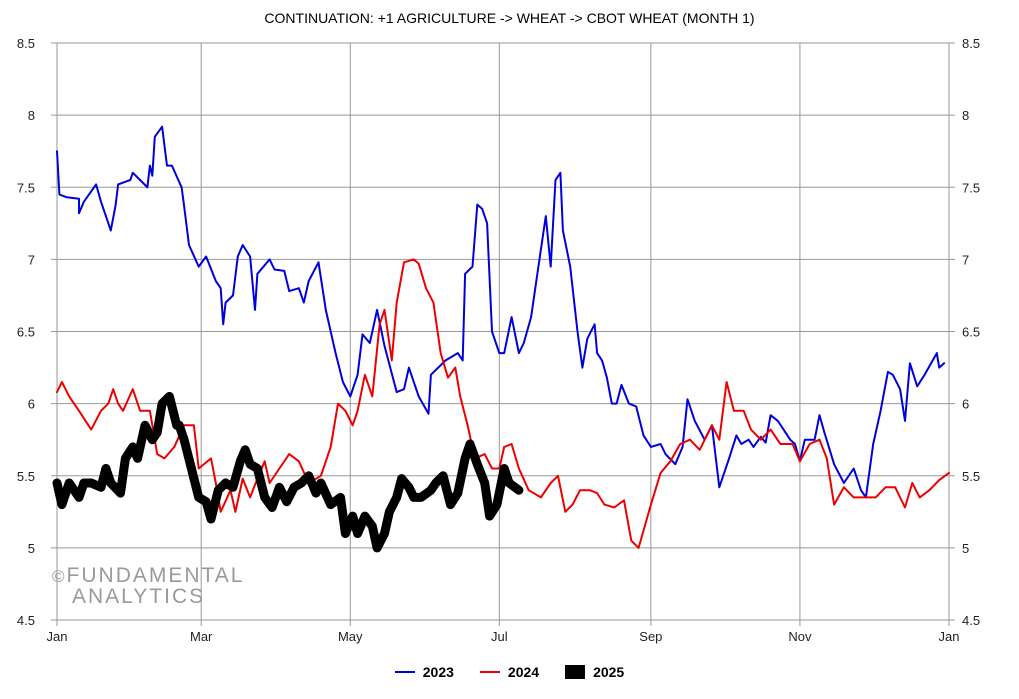 The image size is (1019, 699). Describe the element at coordinates (800, 636) in the screenshot. I see `x-tick-label: Nov` at that location.